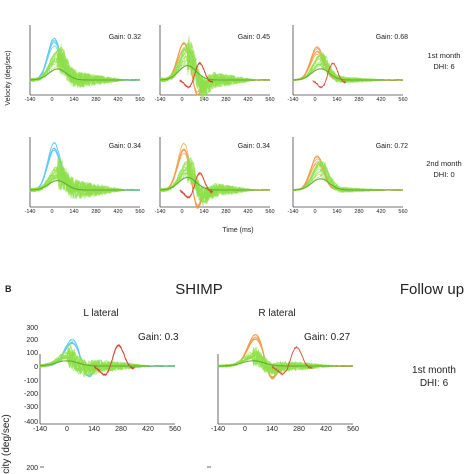 The height and width of the screenshot is (474, 474). I want to click on tick-a11-3: 280, so click(95, 100).